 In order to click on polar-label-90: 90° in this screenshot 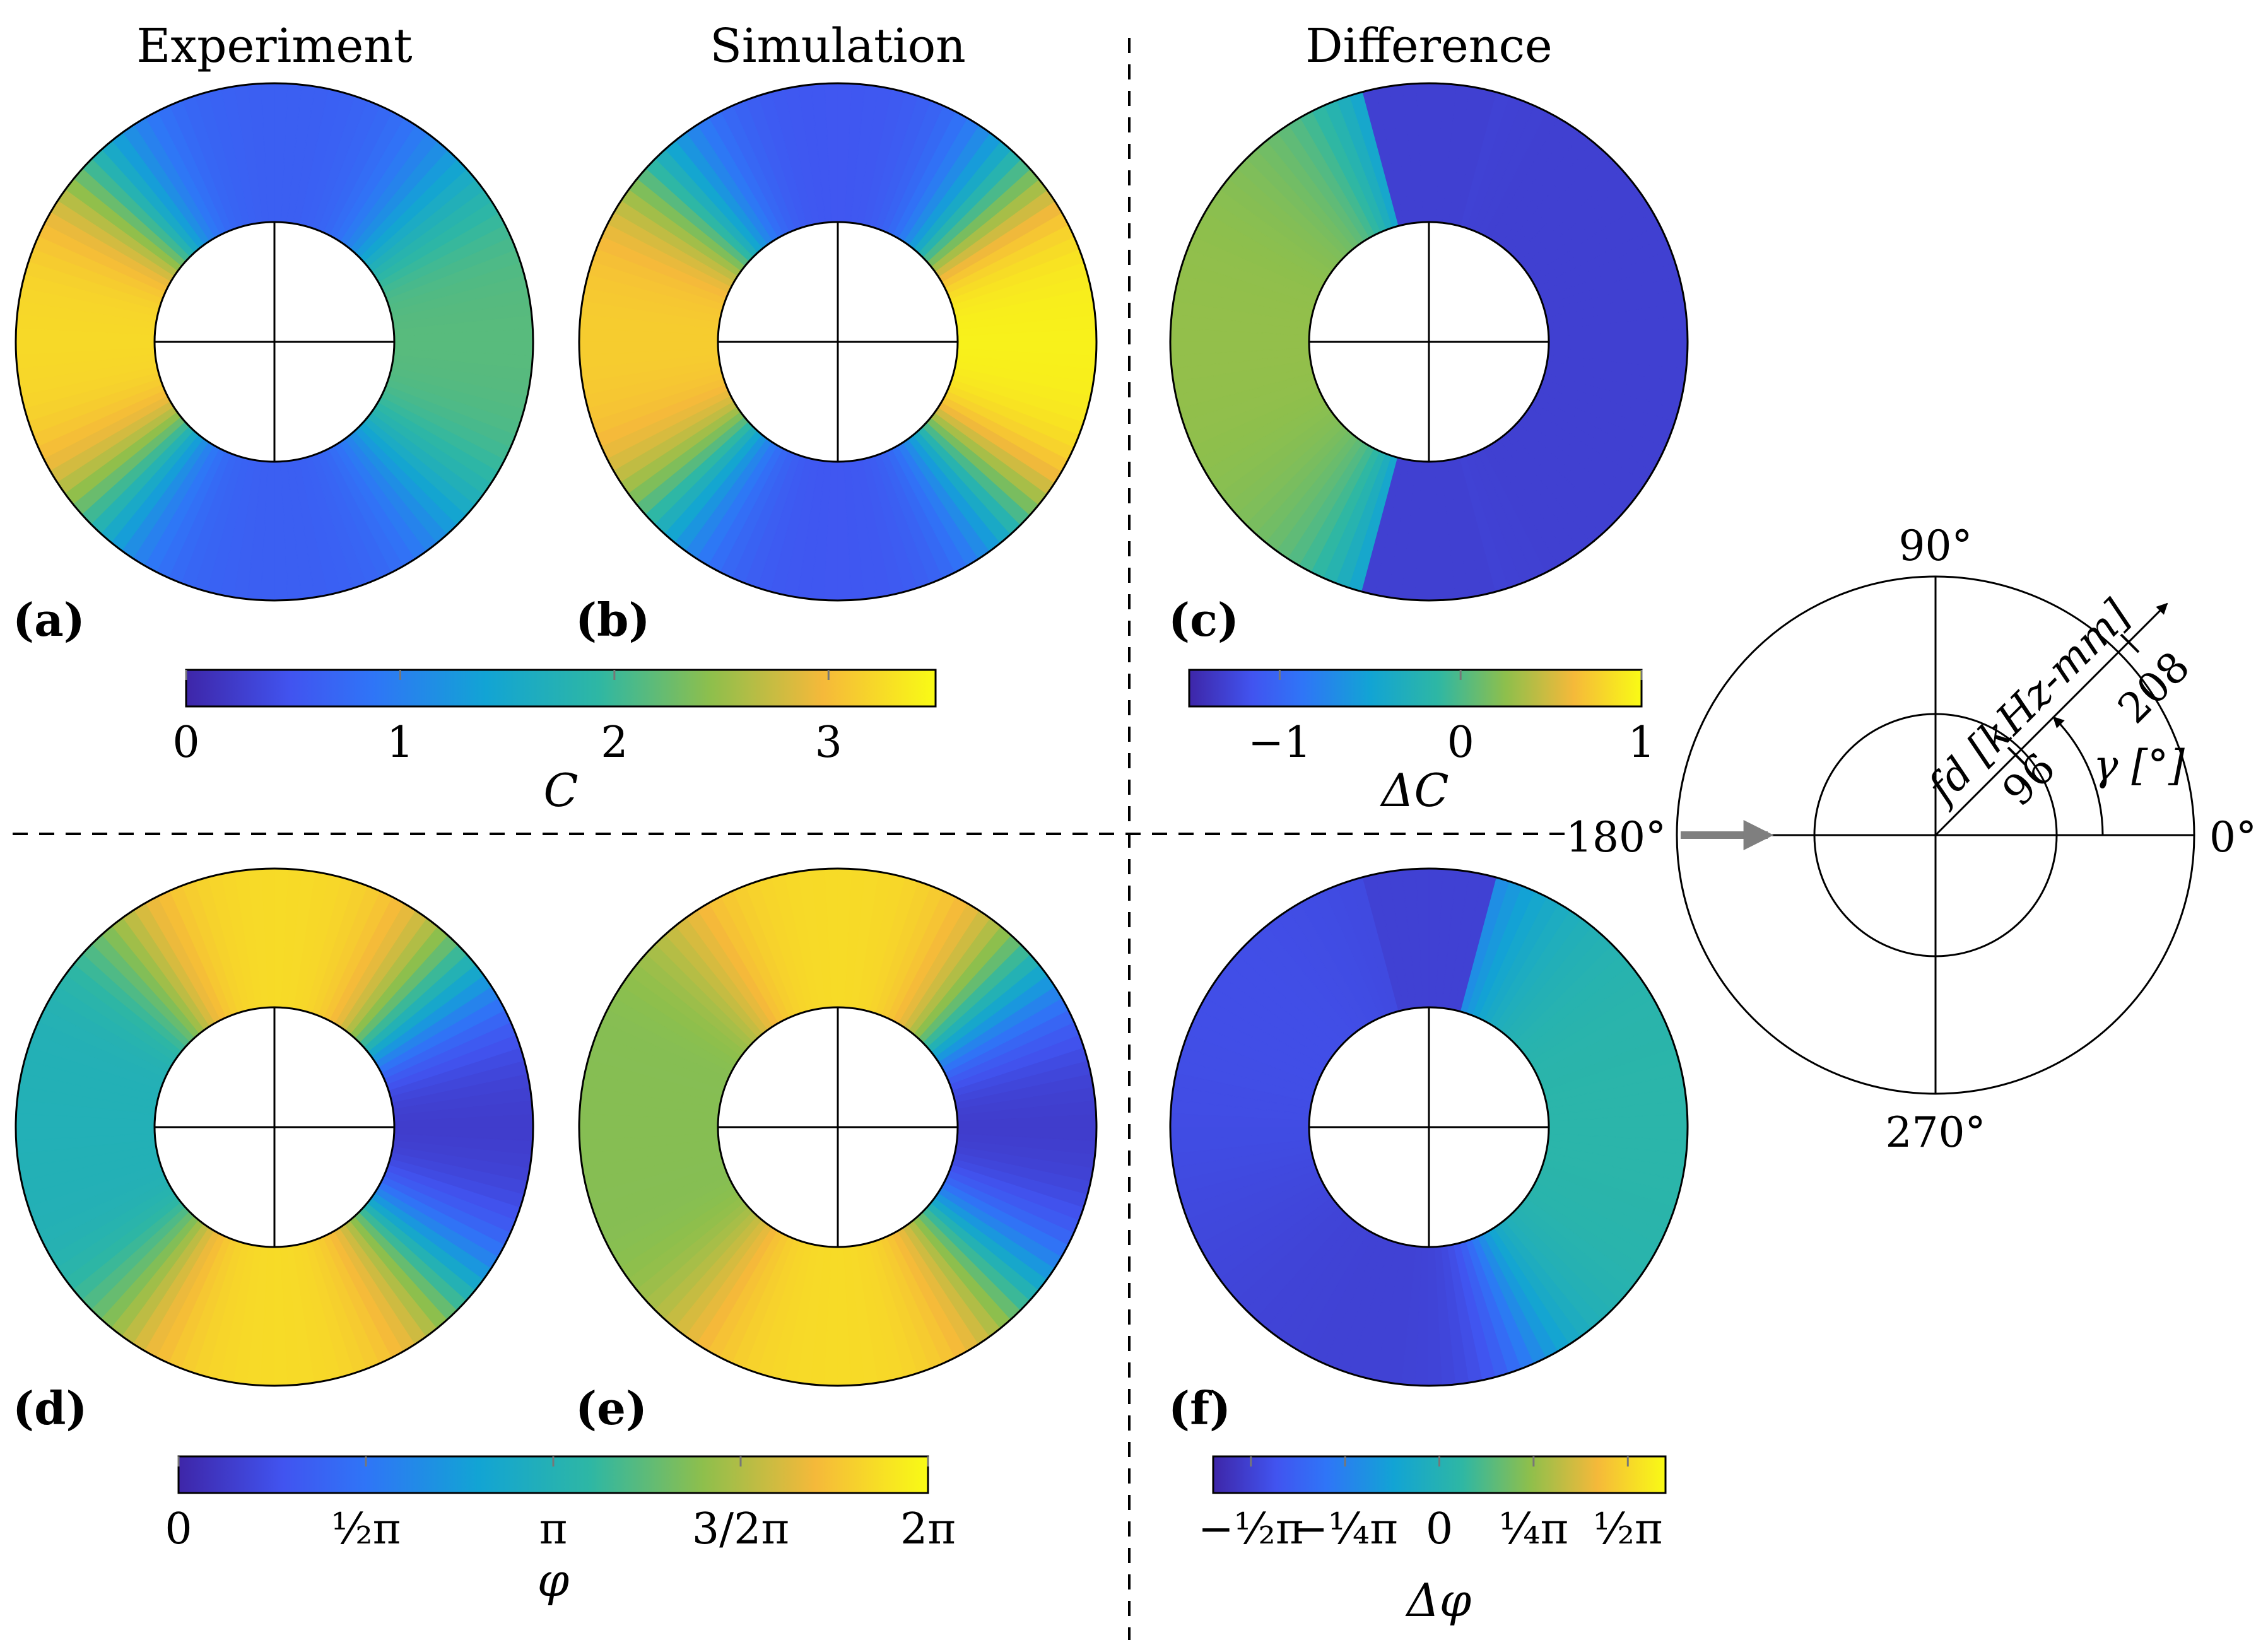, I will do `click(1936, 546)`.